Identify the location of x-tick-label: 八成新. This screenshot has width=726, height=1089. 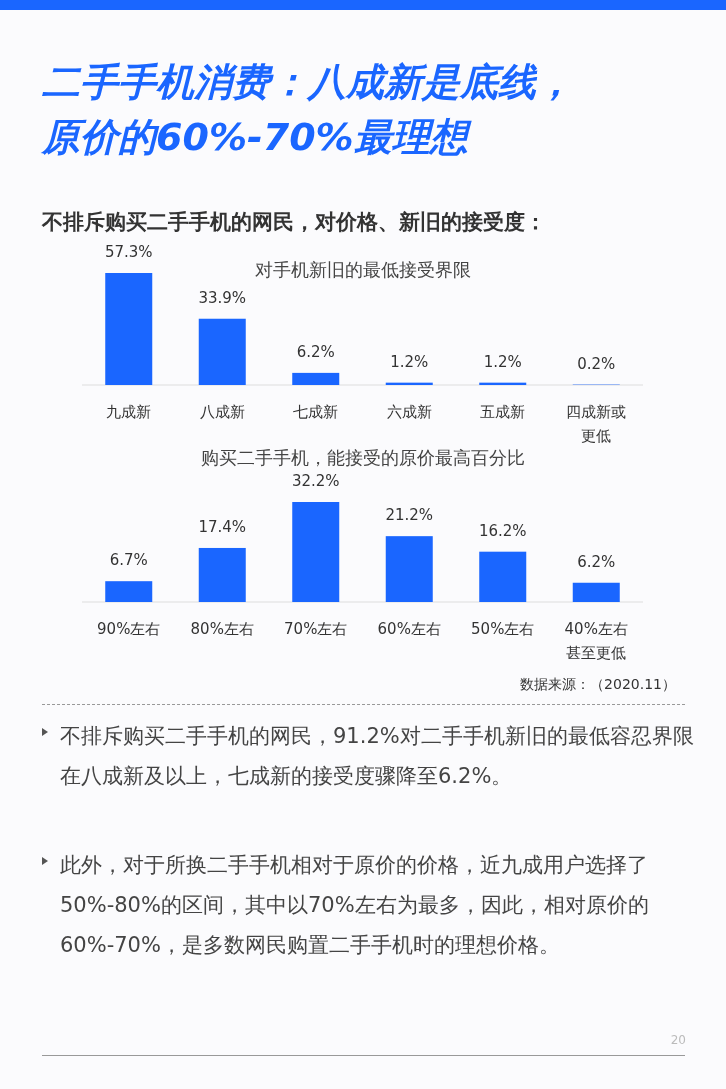
(222, 412).